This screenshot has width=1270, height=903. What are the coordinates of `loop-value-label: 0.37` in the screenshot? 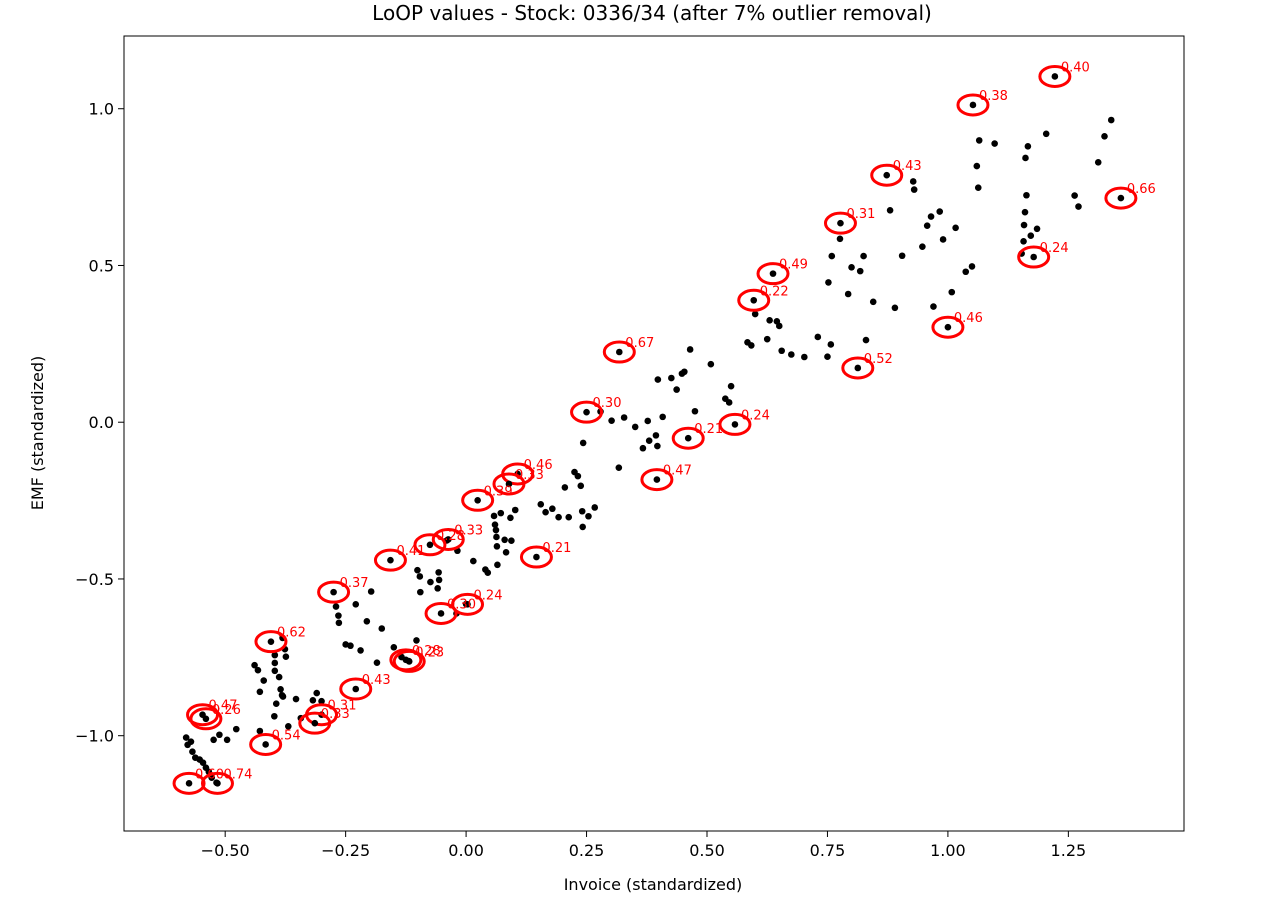 It's located at (354, 583).